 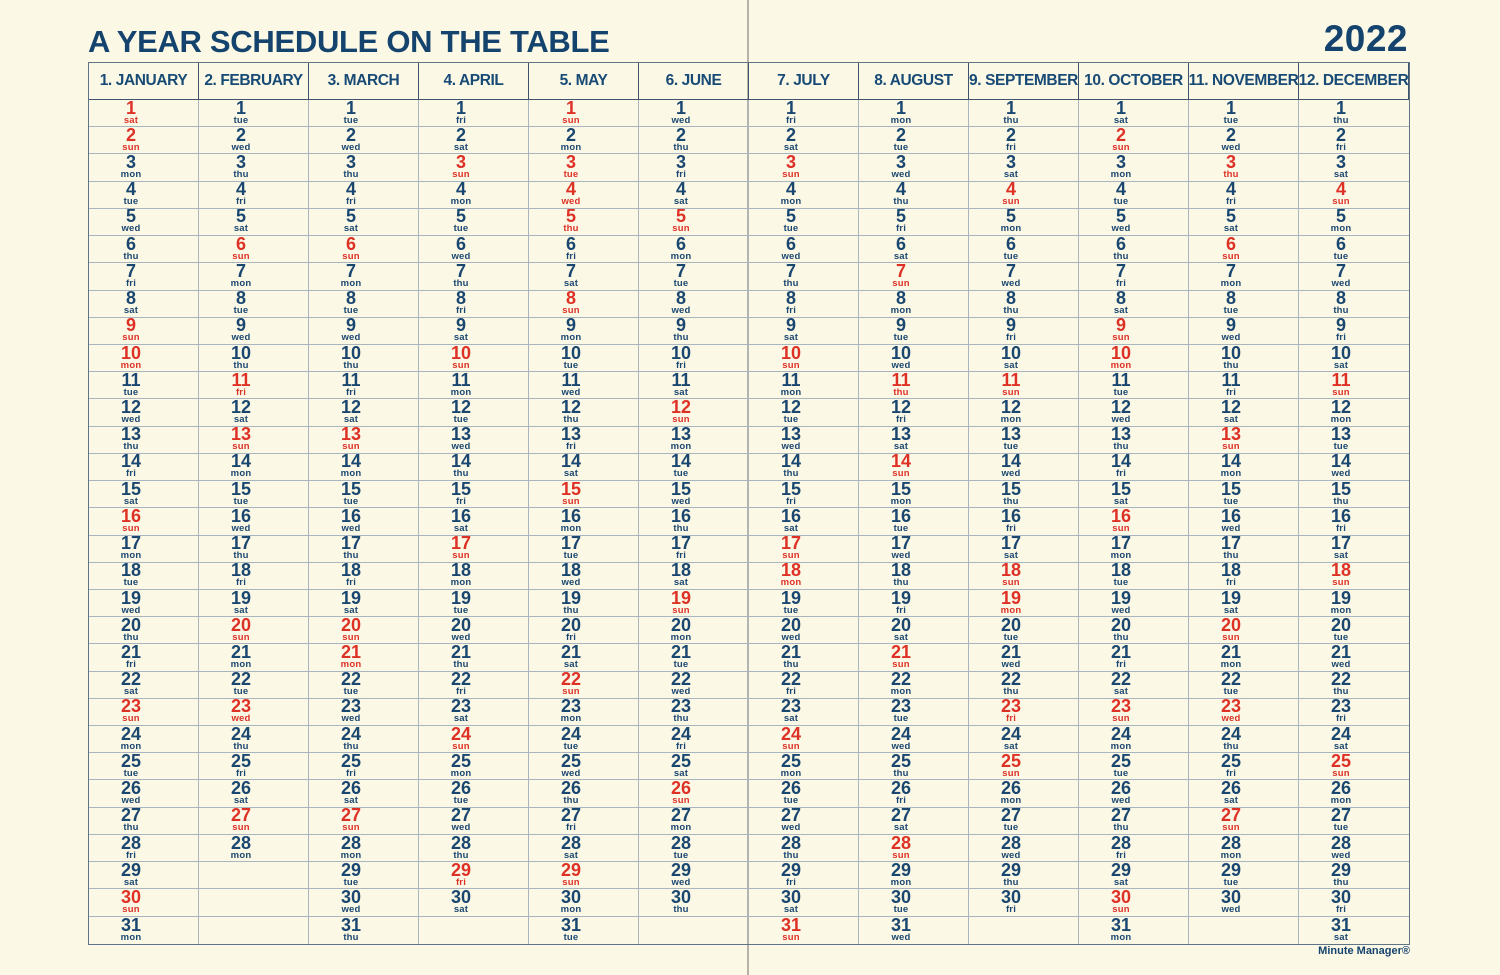 I want to click on day-number: 27, so click(x=571, y=815).